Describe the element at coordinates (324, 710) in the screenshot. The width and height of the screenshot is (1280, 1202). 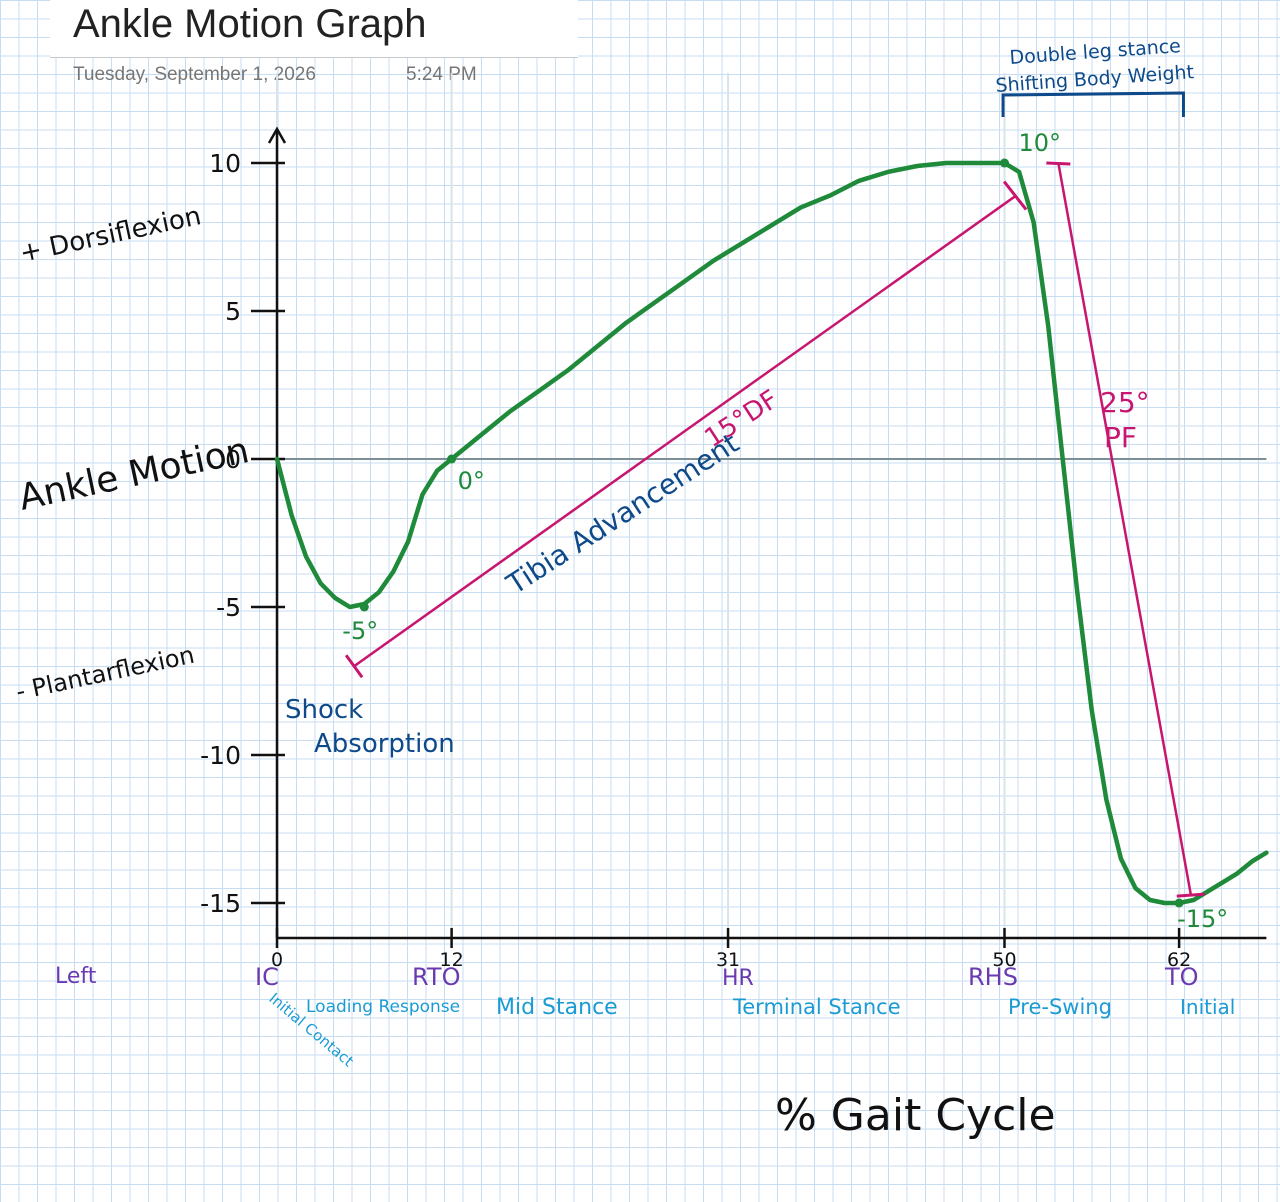
I see `shock-label: Shock` at that location.